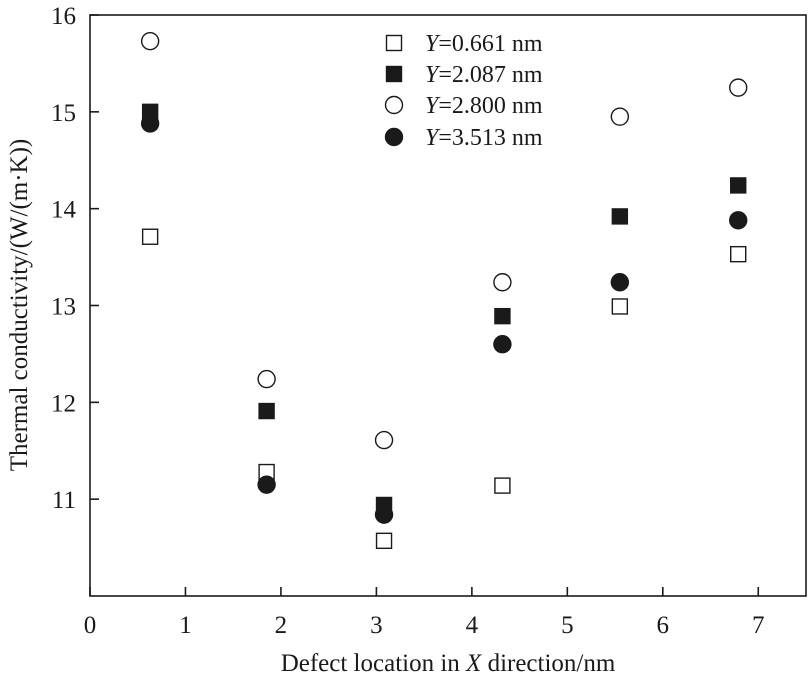 The width and height of the screenshot is (809, 682). I want to click on x-tick-label: 3, so click(376, 625).